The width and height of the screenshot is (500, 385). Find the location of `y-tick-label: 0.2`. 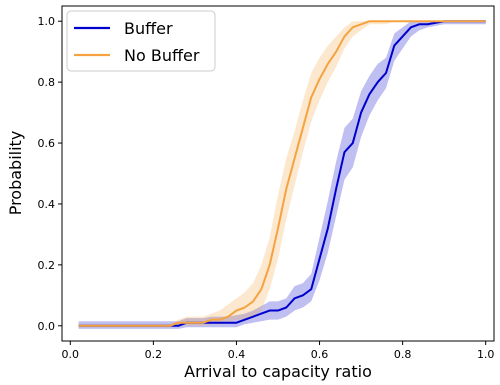

y-tick-label: 0.2 is located at coordinates (47, 265).